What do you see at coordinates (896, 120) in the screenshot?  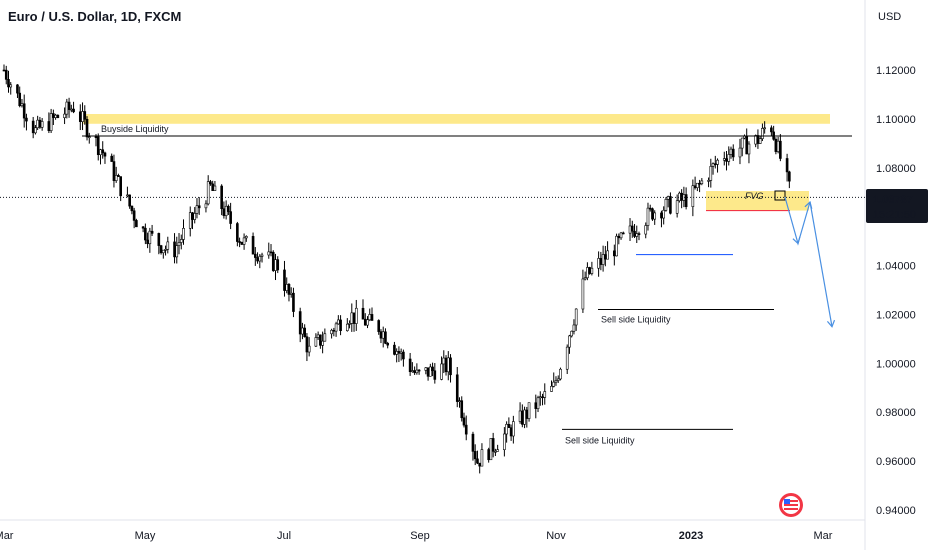 I see `price-tick-label: 1.10000` at bounding box center [896, 120].